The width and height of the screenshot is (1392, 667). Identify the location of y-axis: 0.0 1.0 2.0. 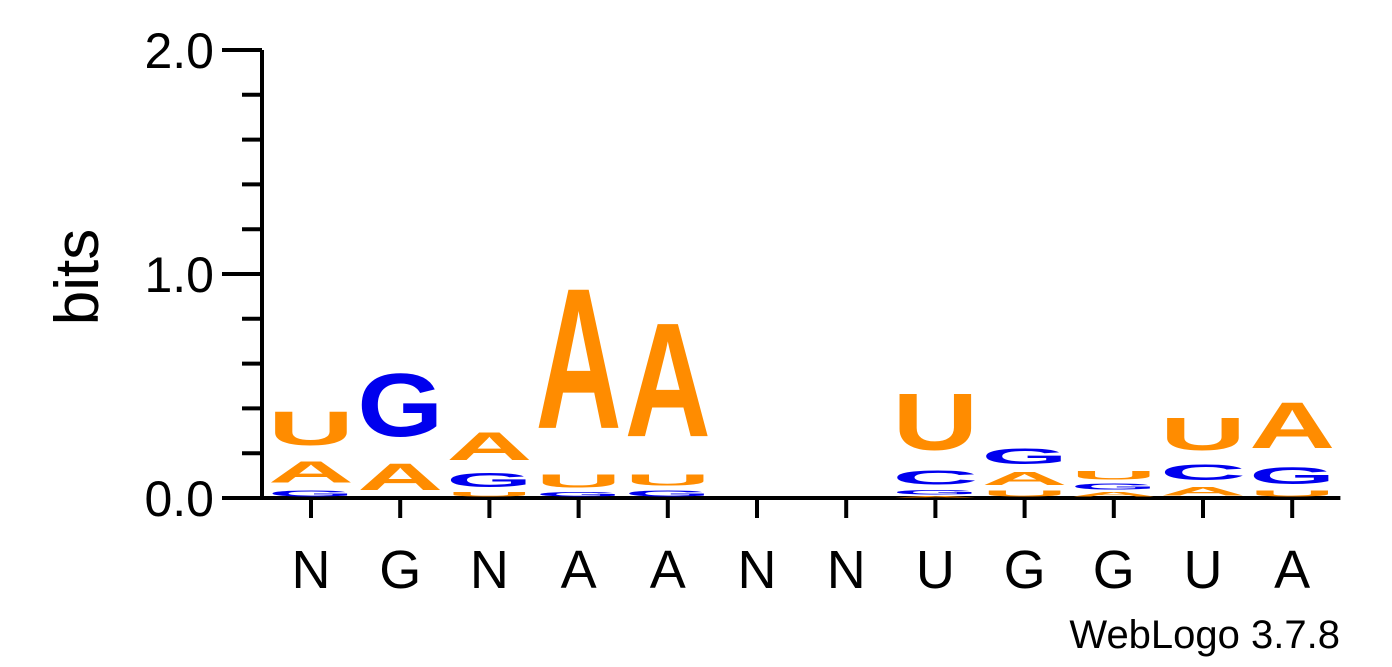
(204, 275).